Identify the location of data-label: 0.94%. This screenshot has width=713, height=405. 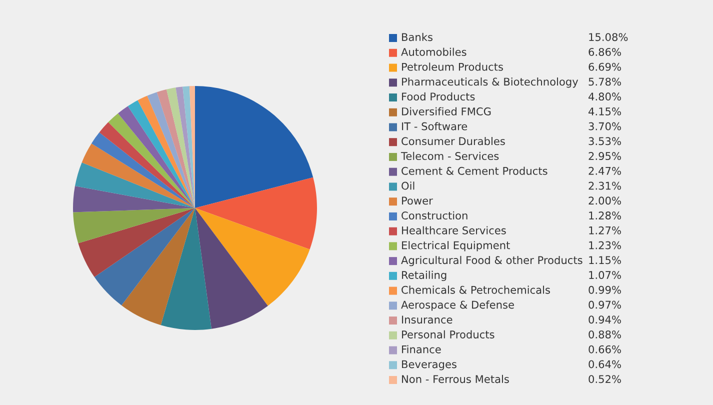
(604, 320).